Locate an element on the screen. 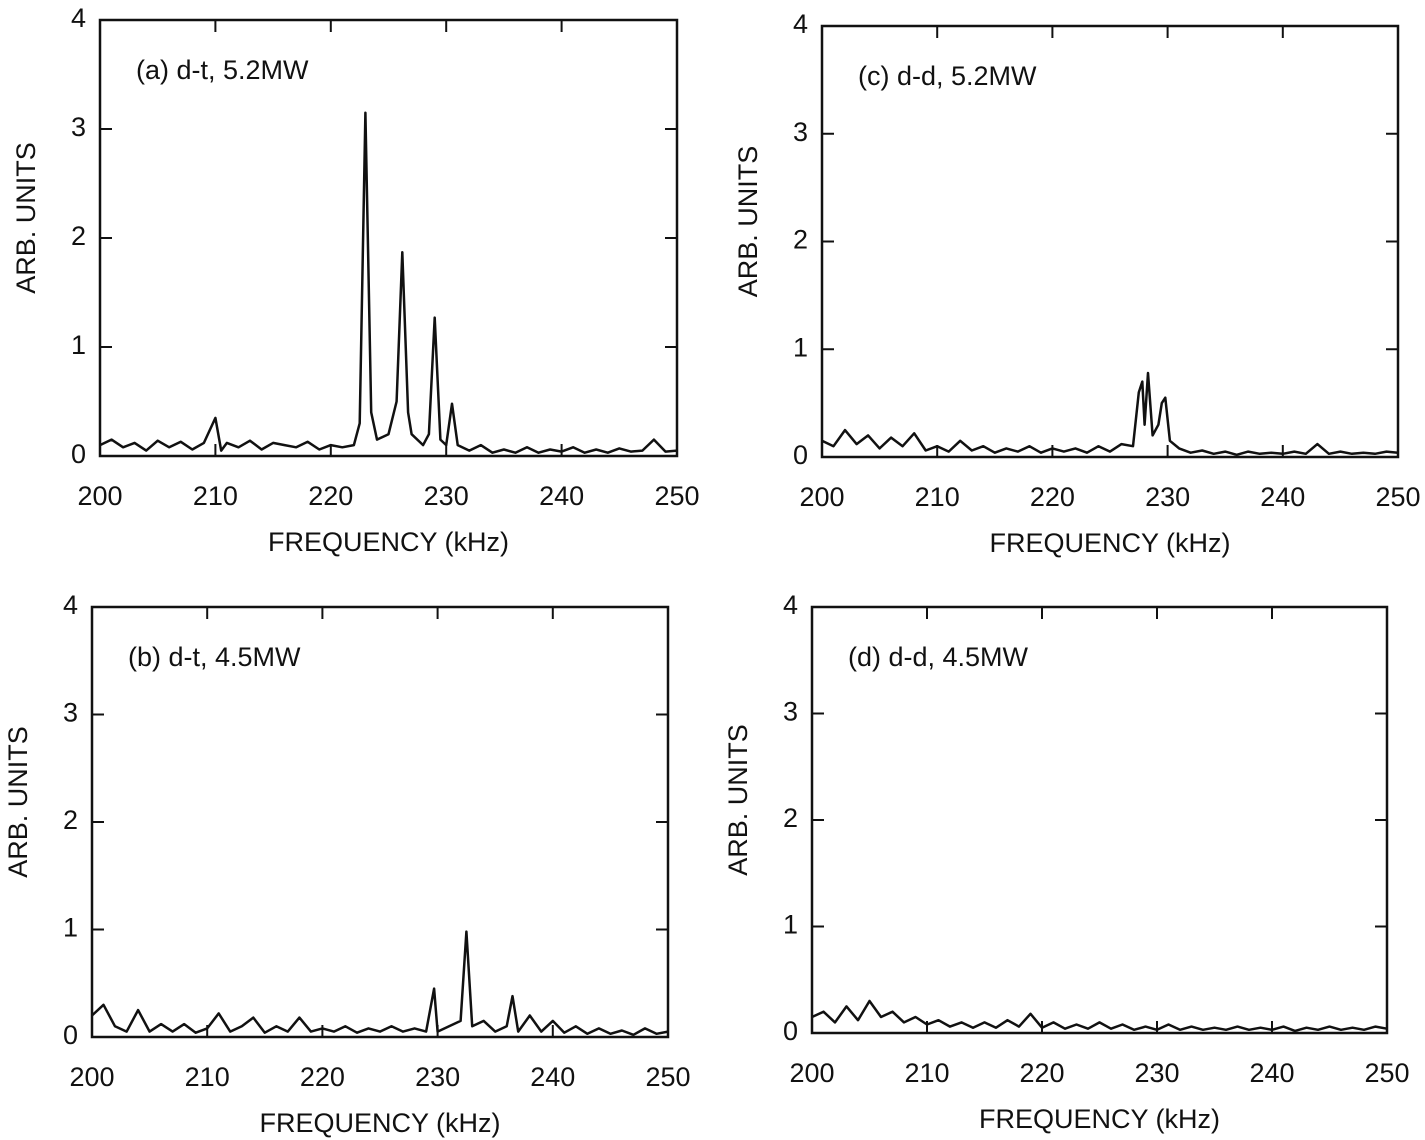 This screenshot has width=1425, height=1140. panel-title: (c) d-d, 5.2MW is located at coordinates (947, 76).